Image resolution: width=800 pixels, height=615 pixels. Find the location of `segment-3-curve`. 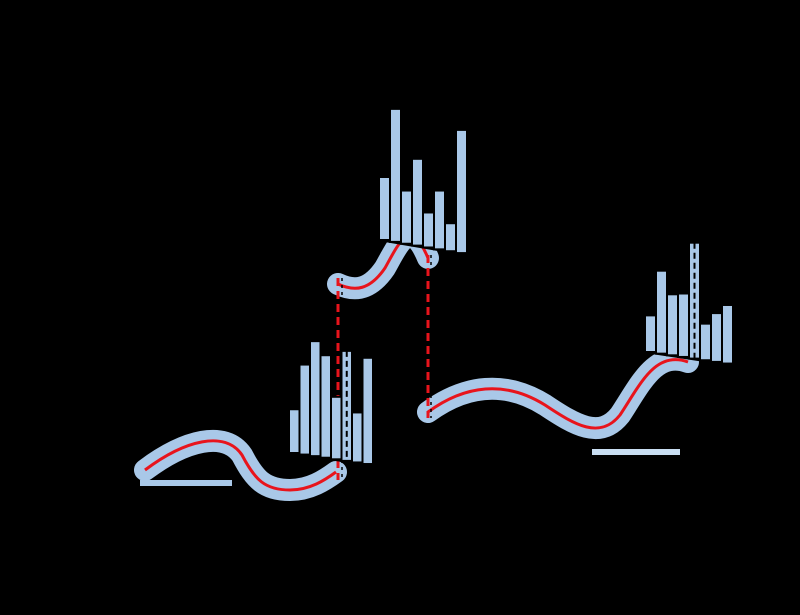

segment-3-curve is located at coordinates (558, 394).